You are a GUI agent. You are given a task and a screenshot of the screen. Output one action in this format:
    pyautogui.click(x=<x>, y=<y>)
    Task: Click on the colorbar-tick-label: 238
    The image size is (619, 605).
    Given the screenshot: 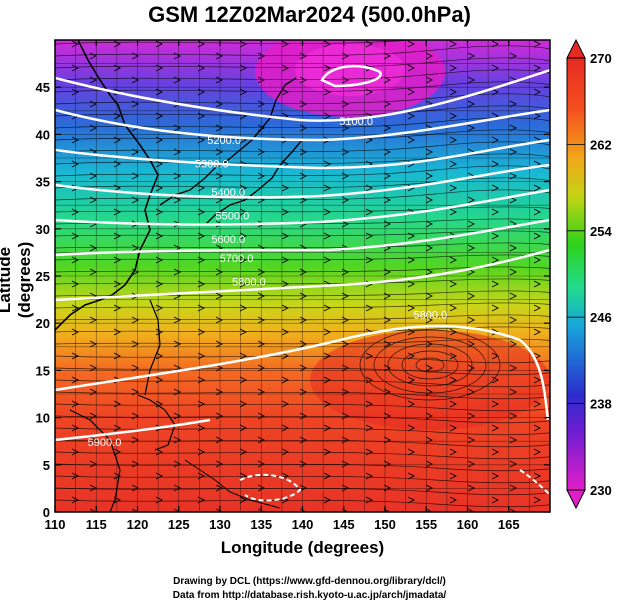 What is the action you would take?
    pyautogui.click(x=601, y=404)
    